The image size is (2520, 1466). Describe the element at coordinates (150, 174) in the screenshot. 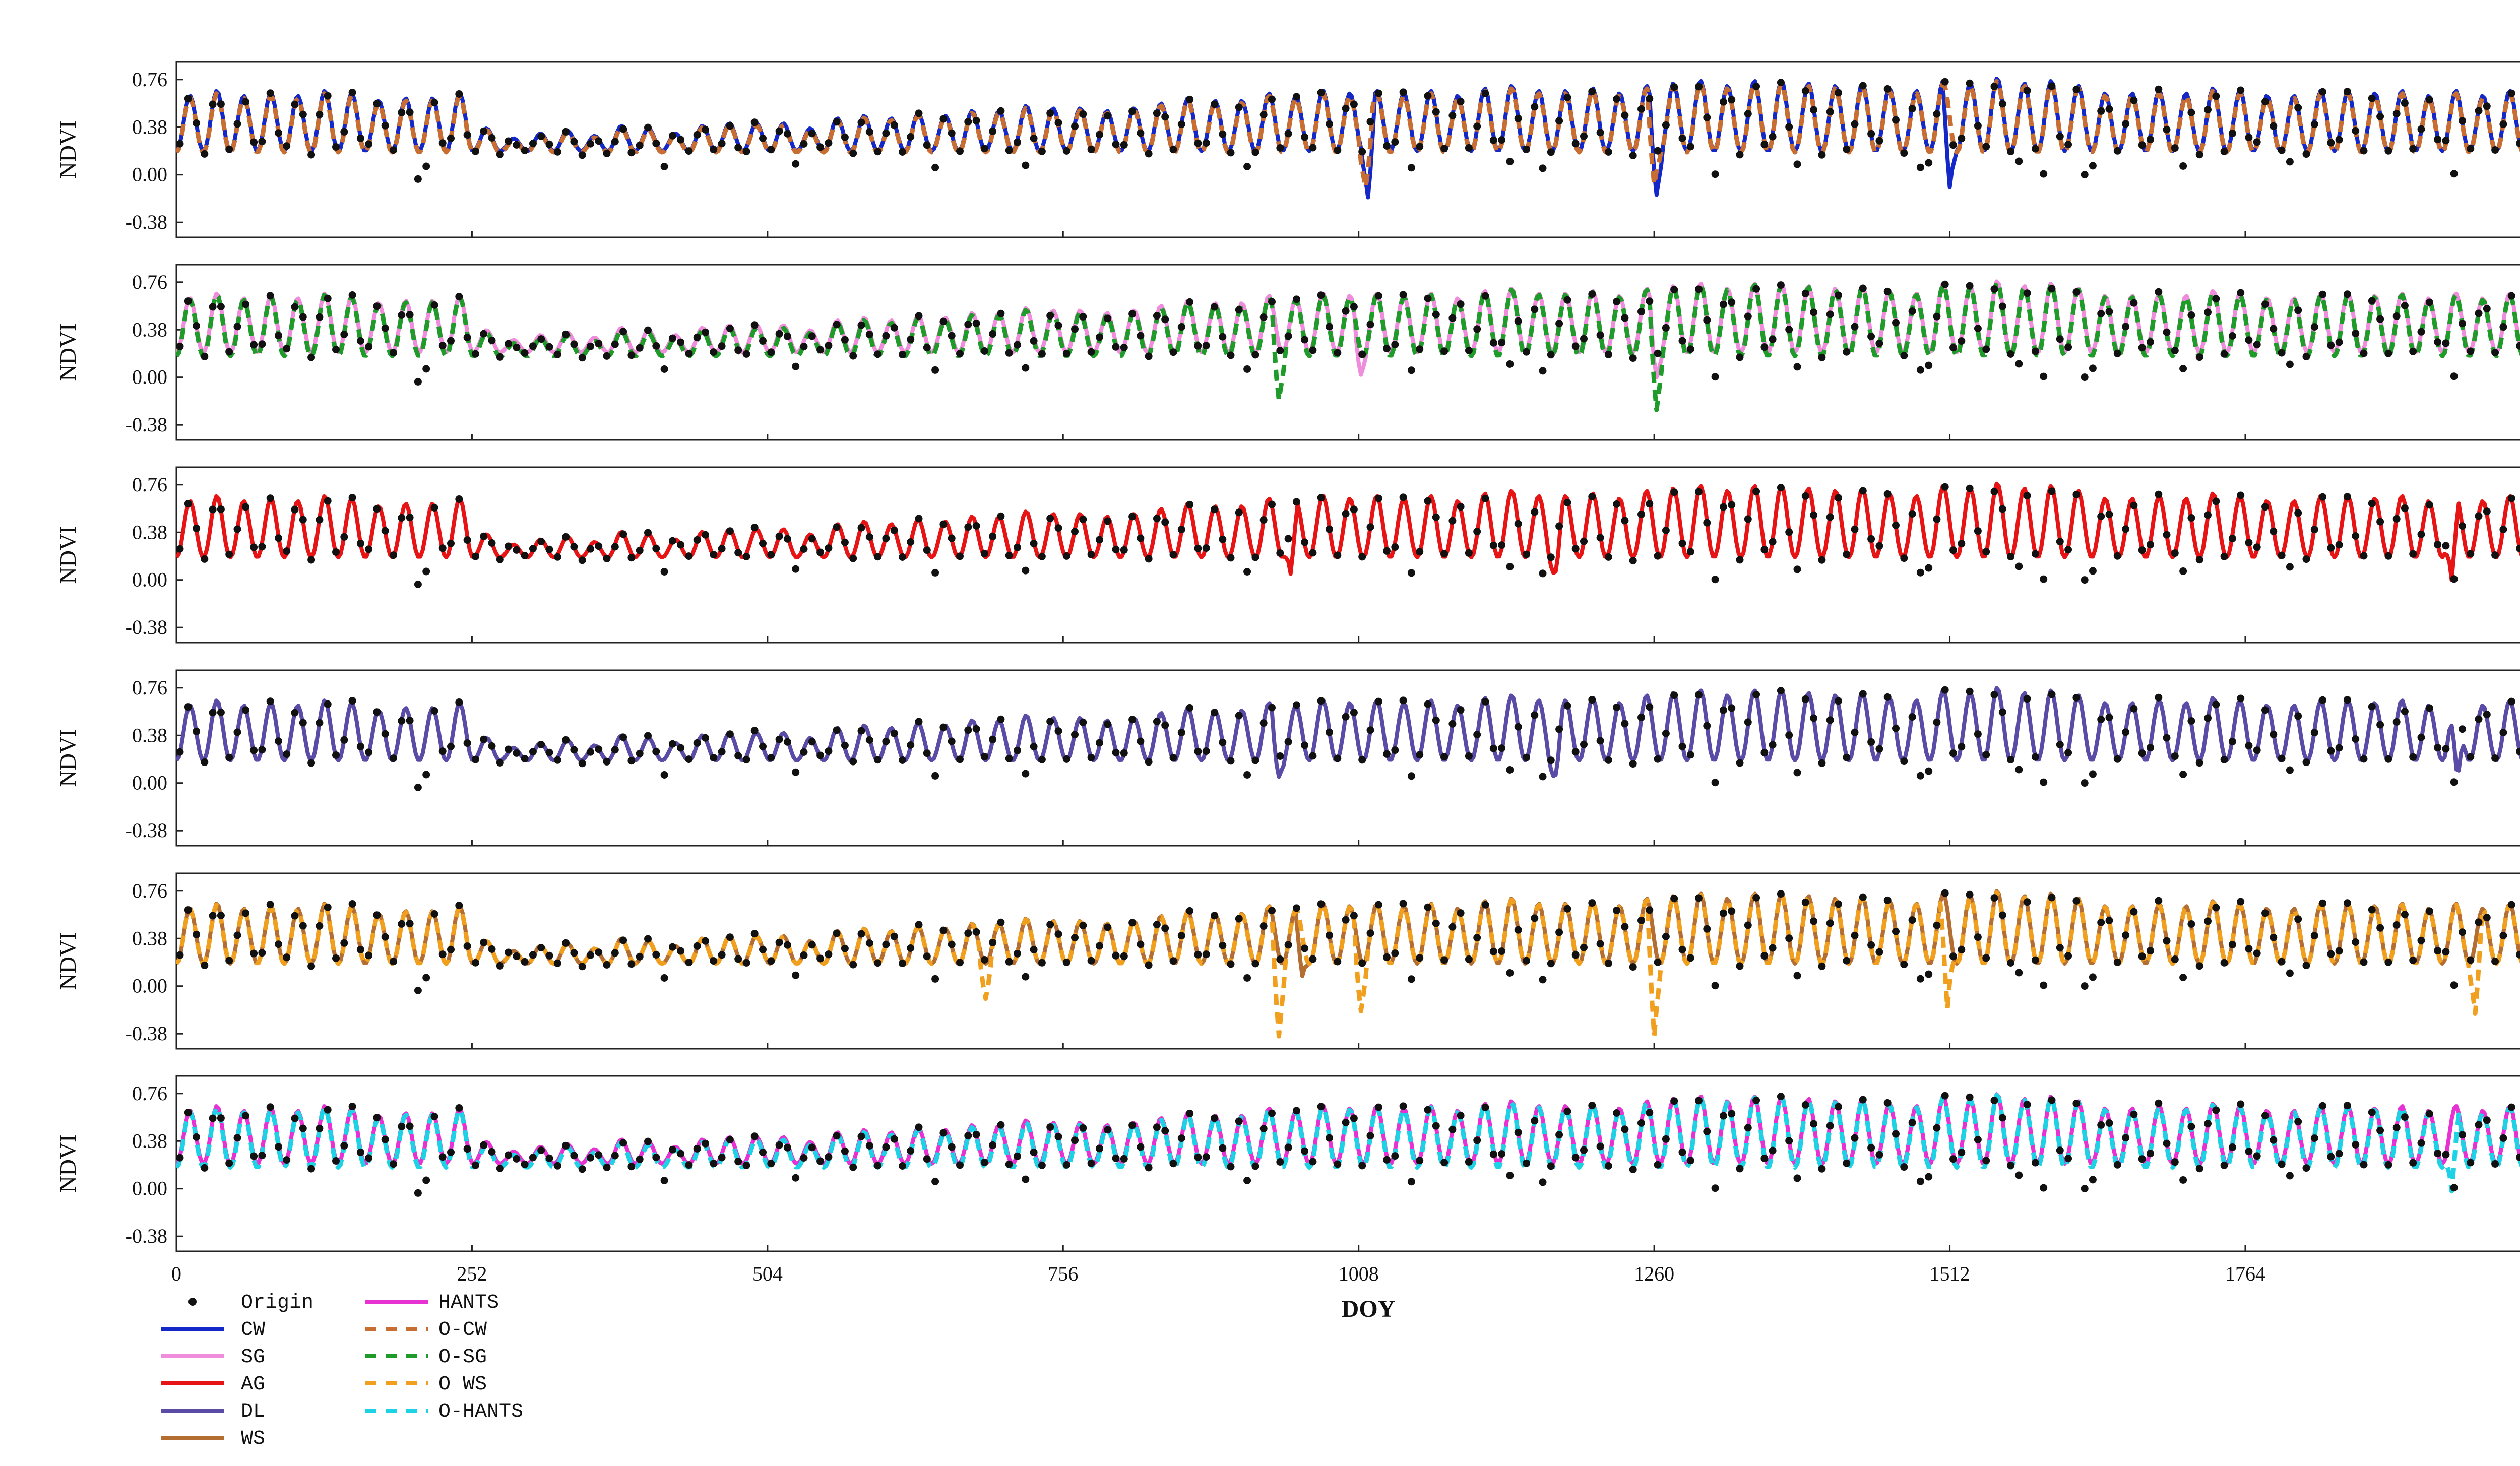

I see `y-tick-label: 0.00` at that location.